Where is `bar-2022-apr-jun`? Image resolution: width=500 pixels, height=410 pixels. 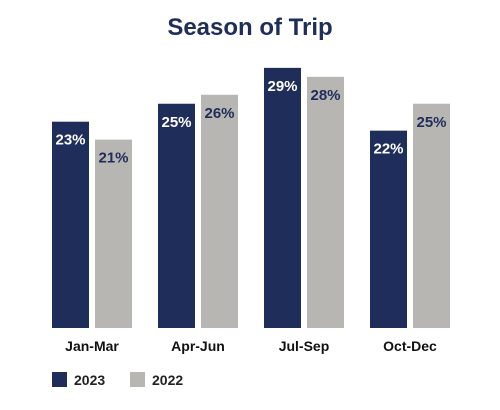
bar-2022-apr-jun is located at coordinates (219, 211).